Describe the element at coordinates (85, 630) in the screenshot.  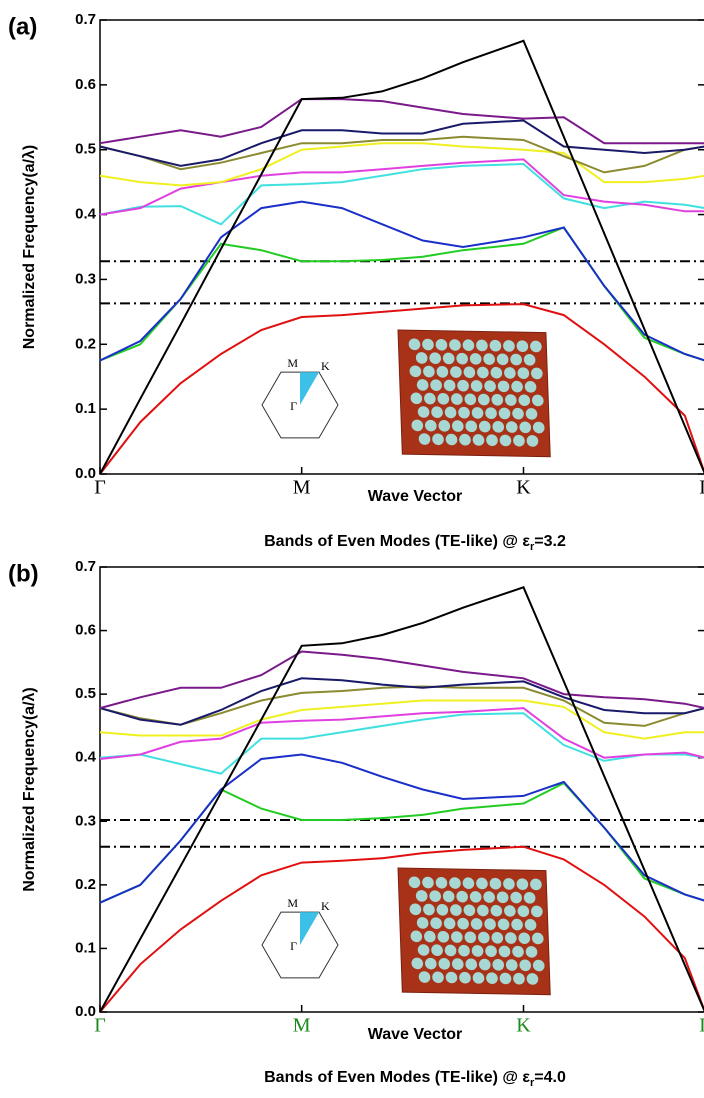
I see `y-tick-label: 0.6` at that location.